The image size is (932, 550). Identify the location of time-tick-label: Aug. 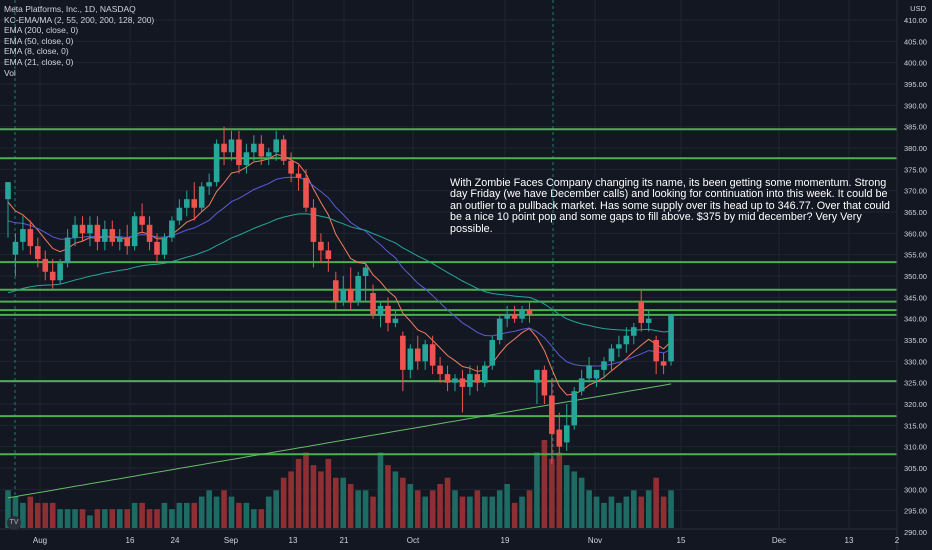
(40, 540).